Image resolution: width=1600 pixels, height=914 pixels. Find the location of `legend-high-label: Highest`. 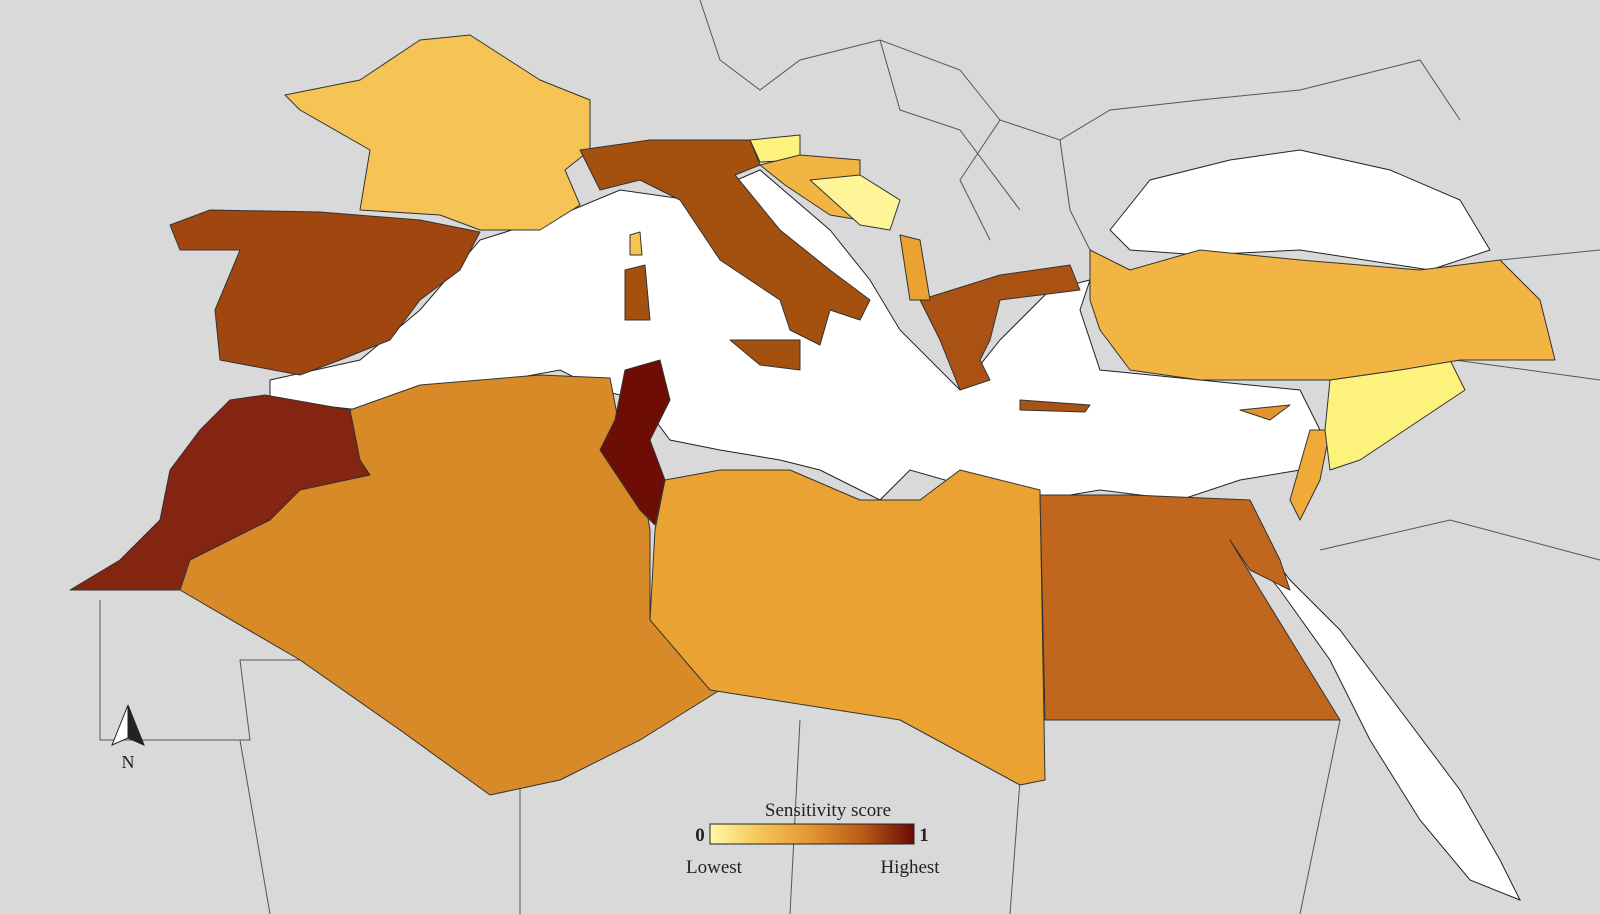

legend-high-label: Highest is located at coordinates (910, 867).